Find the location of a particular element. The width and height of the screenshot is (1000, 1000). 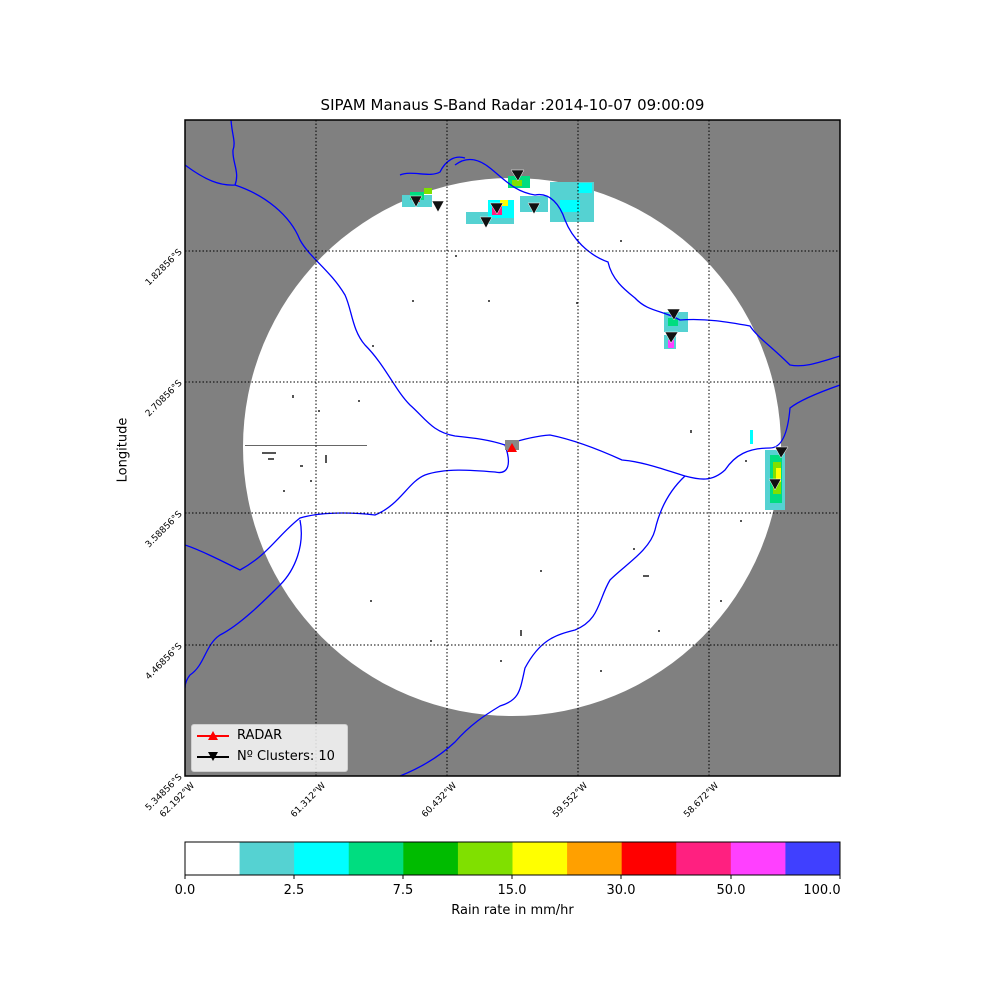

cluster-legend-symbol is located at coordinates (213, 756).